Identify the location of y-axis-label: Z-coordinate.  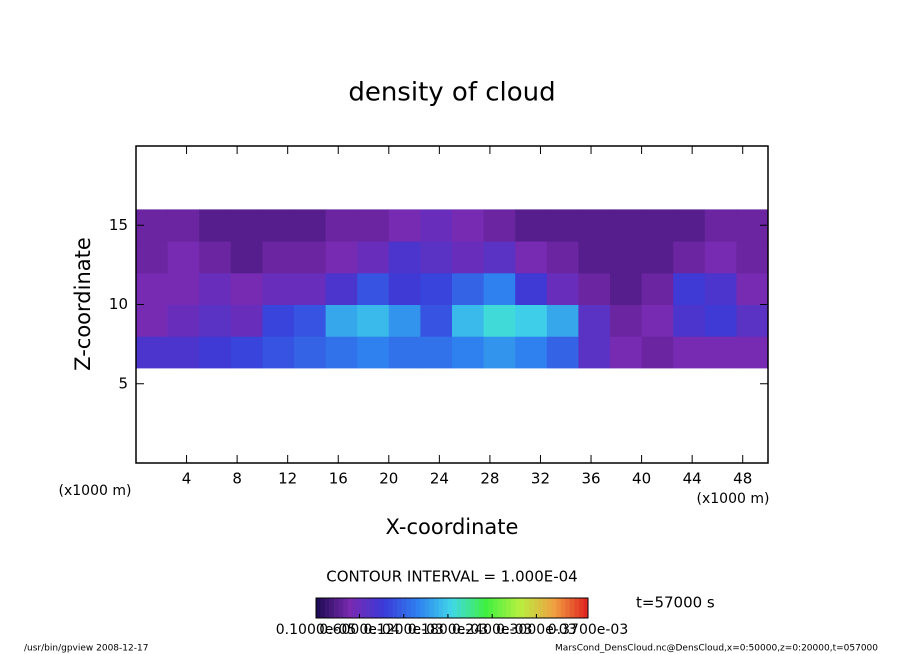
(83, 304).